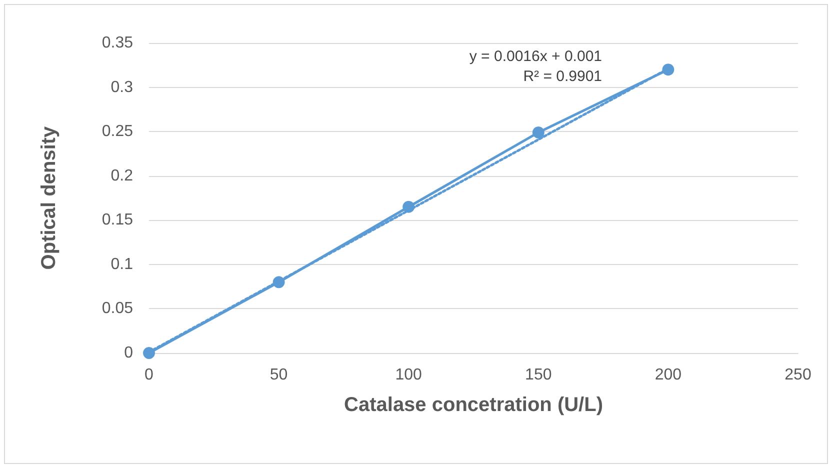 The width and height of the screenshot is (832, 468). Describe the element at coordinates (149, 375) in the screenshot. I see `x-tick-label: 0` at that location.